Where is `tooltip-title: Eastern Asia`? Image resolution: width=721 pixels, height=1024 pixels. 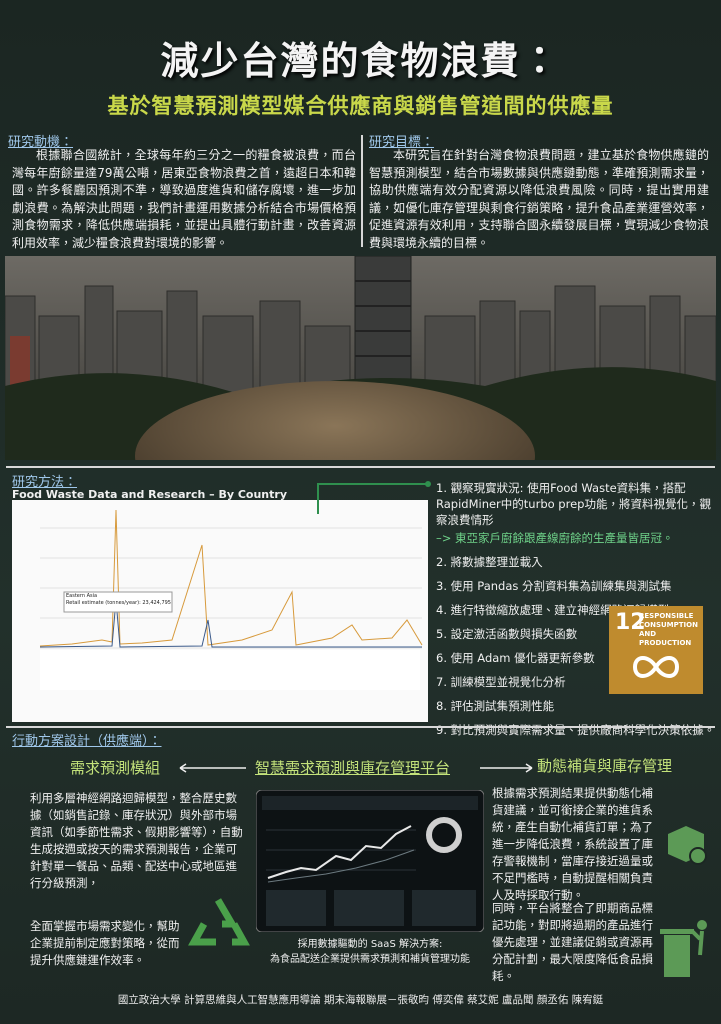
tooltip-title: Eastern Asia is located at coordinates (82, 596).